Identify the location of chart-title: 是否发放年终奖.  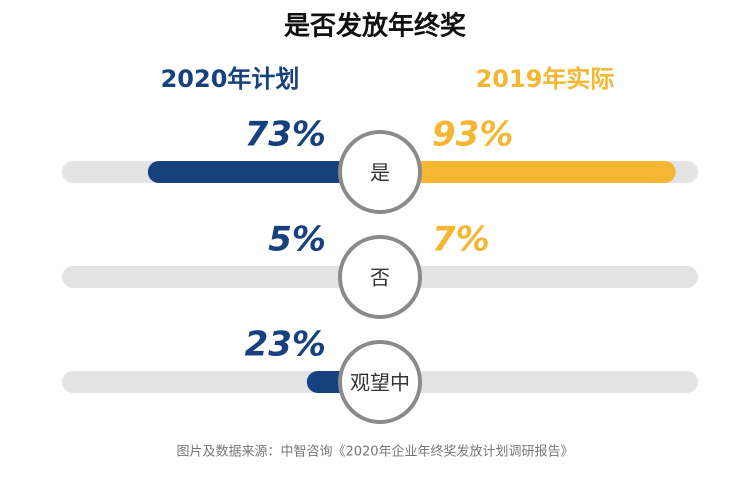
(375, 26).